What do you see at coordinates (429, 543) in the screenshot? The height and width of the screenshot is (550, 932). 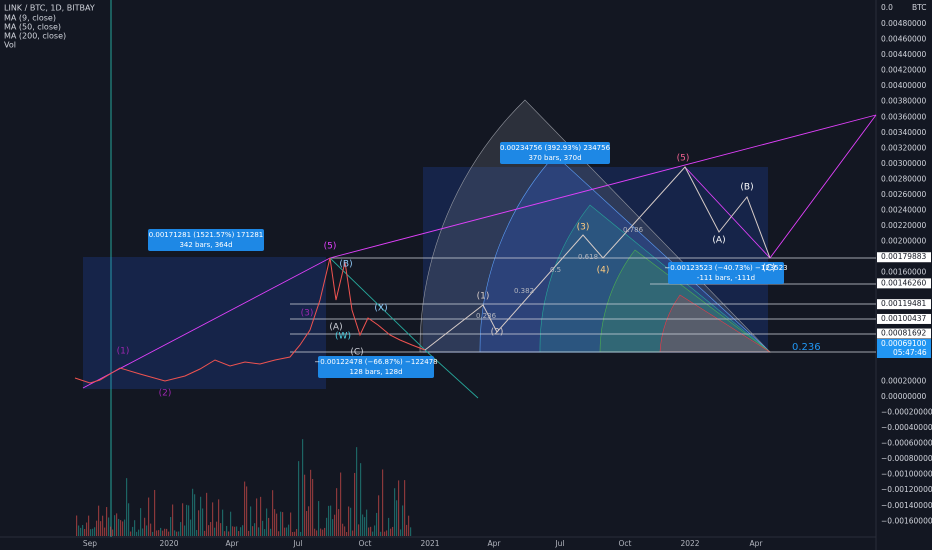 I see `time-label: 2021` at bounding box center [429, 543].